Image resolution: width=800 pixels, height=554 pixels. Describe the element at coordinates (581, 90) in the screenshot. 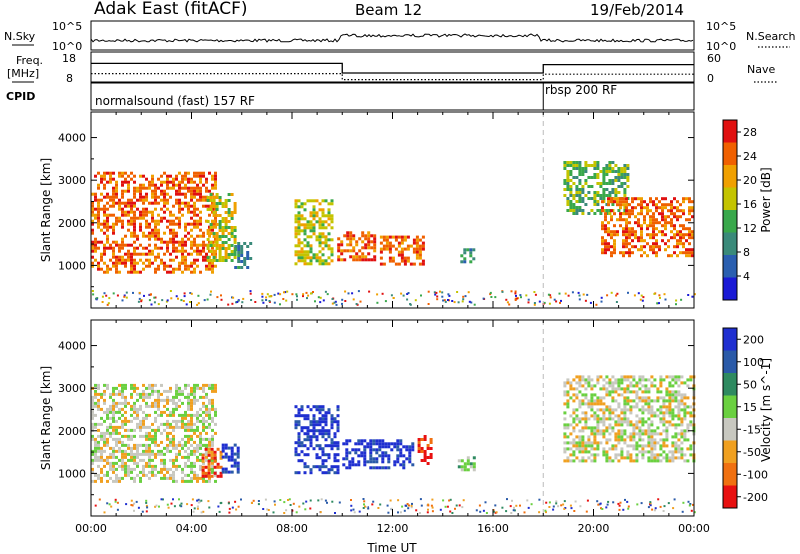

I see `cpid-program-2: rbsp 200 RF` at that location.